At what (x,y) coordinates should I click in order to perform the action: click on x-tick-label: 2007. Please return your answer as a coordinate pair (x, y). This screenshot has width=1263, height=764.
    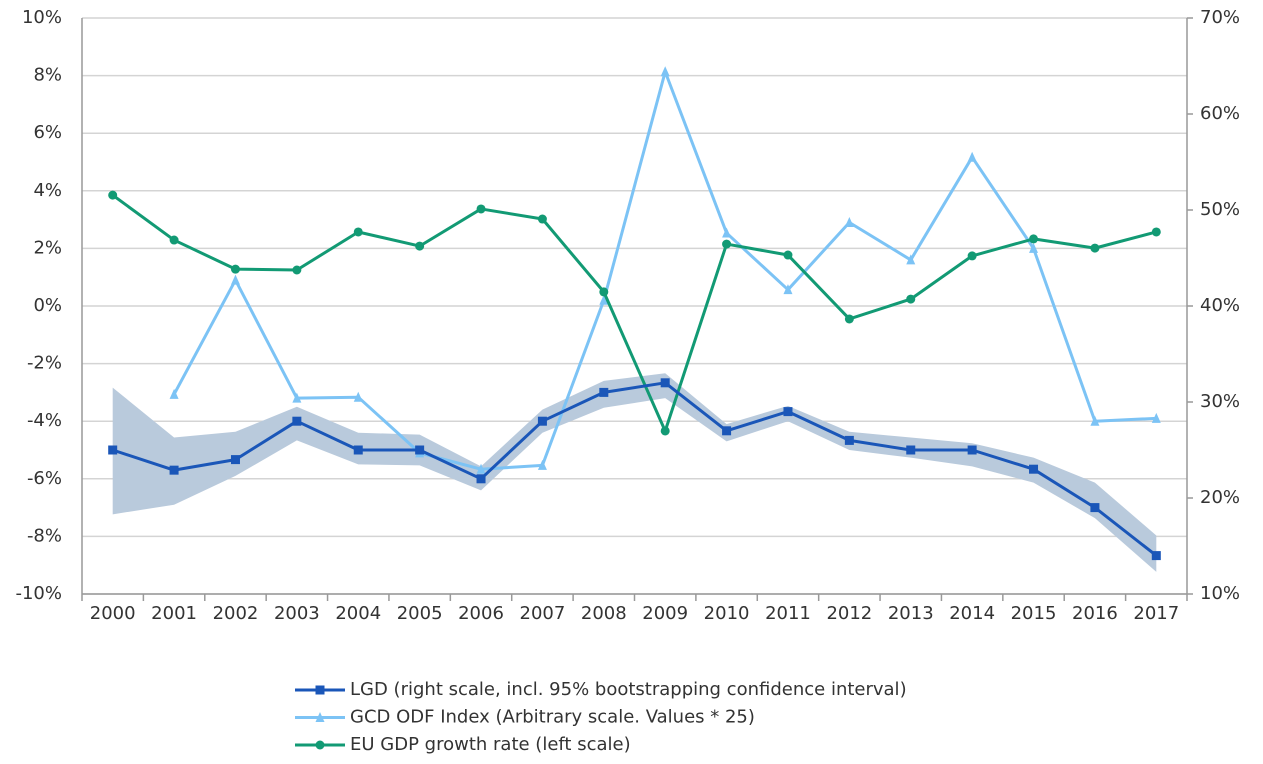
    Looking at the image, I should click on (543, 613).